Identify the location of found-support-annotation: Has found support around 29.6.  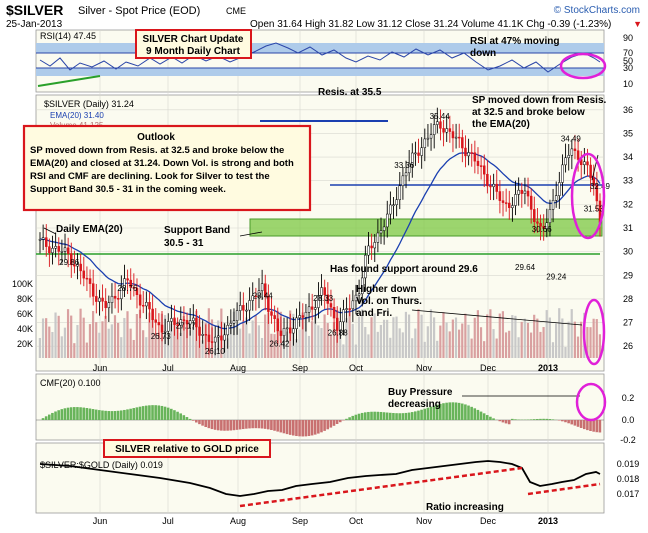
(404, 269).